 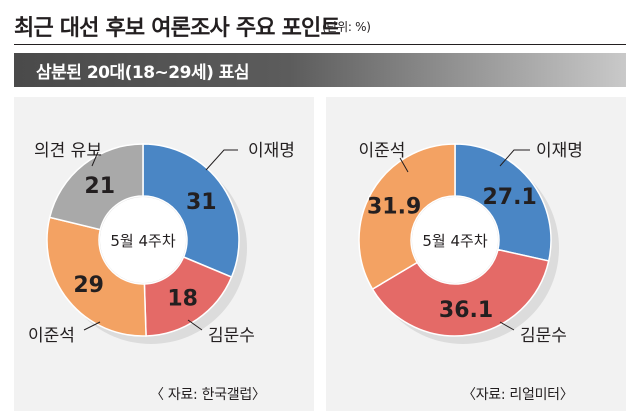 What do you see at coordinates (99, 186) in the screenshot?
I see `slice-value-label: 21` at bounding box center [99, 186].